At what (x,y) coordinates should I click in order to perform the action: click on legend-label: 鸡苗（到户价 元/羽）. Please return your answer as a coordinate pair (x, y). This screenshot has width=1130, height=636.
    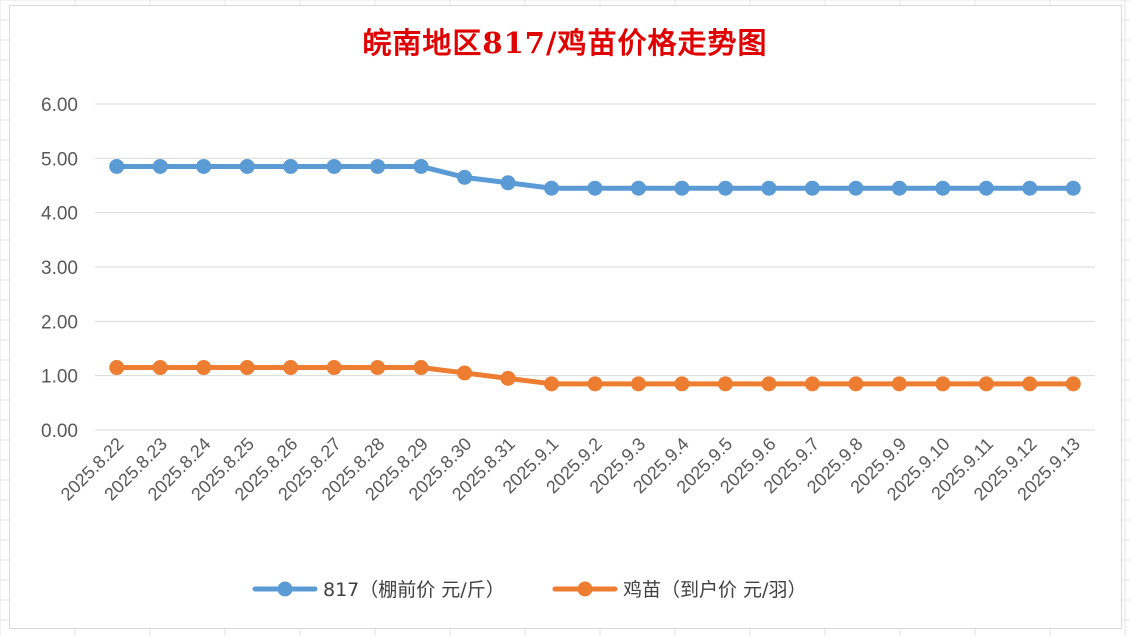
    Looking at the image, I should click on (714, 590).